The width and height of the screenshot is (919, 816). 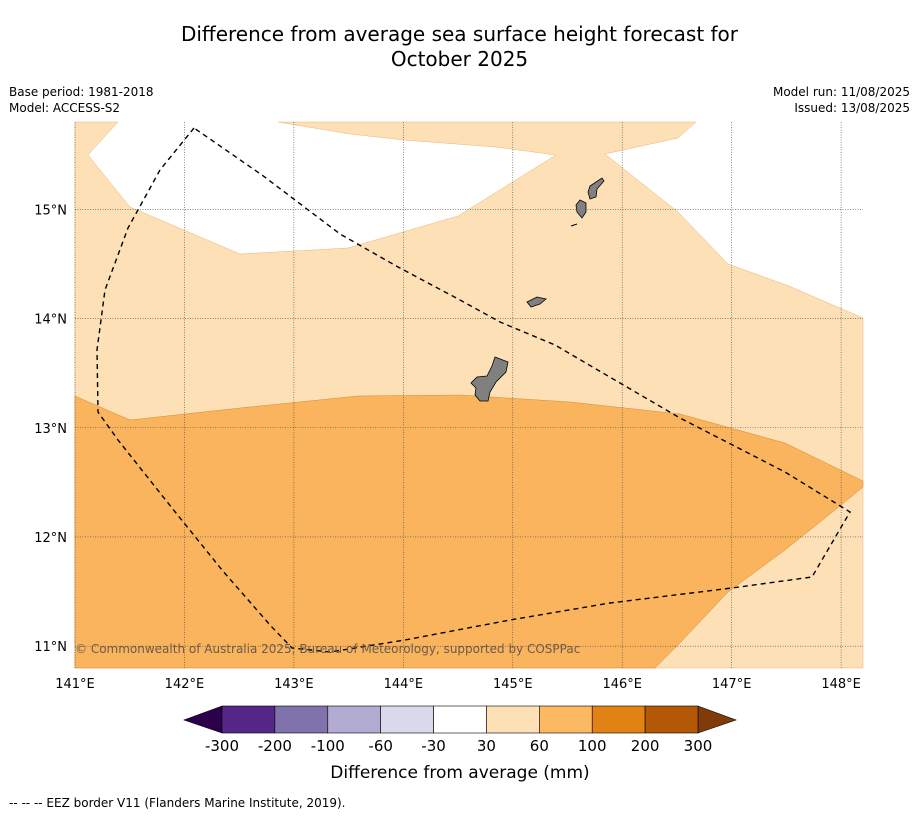 I want to click on base-period: Base period: 1981-2018, so click(x=81, y=92).